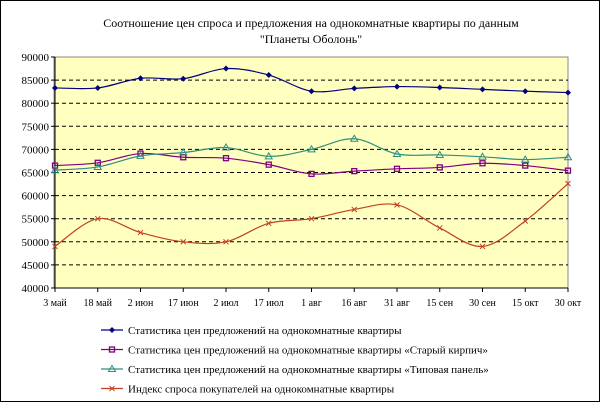 This screenshot has height=402, width=600. I want to click on y-tick-label: 50000, so click(36, 243).